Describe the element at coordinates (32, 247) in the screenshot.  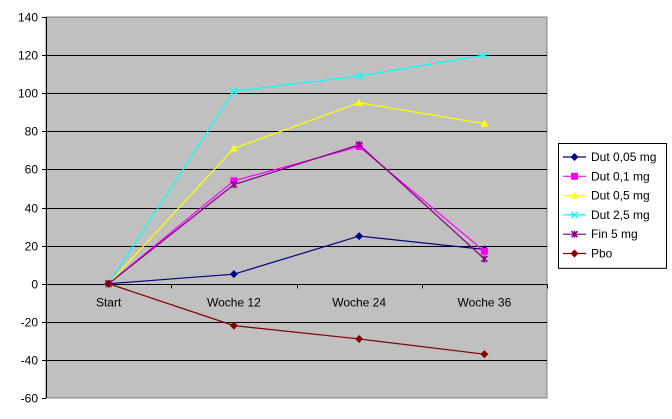
I see `y-tick-label: 20` at that location.